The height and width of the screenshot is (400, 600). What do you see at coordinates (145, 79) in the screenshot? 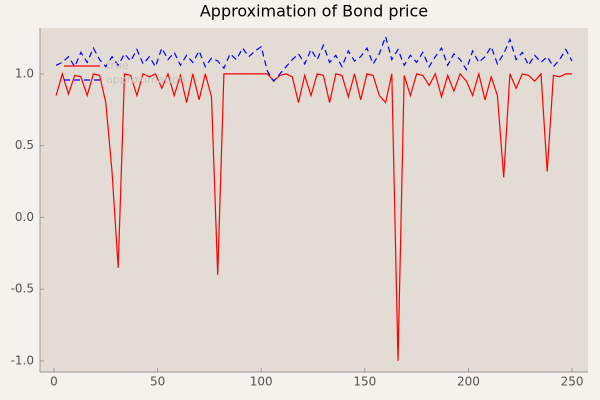
I see `legend-label: approximation` at bounding box center [145, 79].